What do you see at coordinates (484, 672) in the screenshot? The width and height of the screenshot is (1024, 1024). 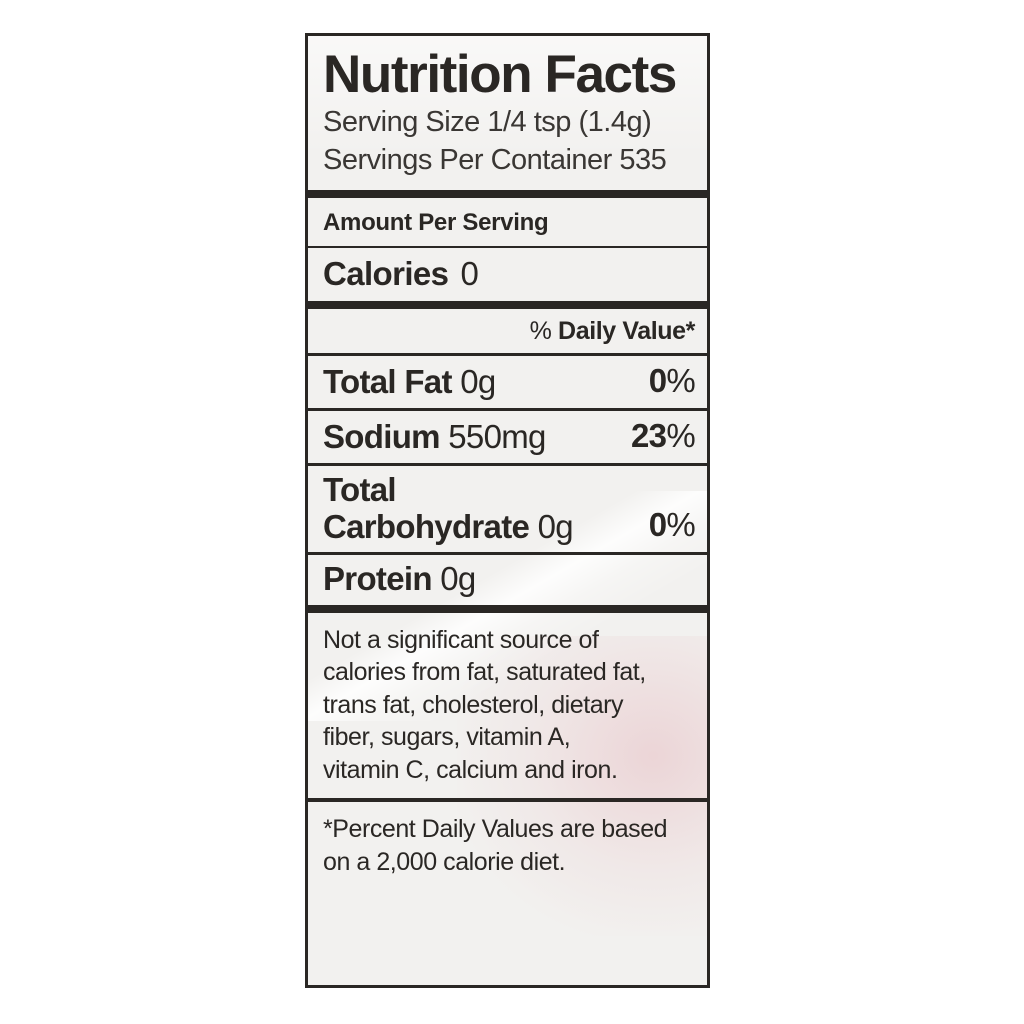 I see `not-significant-line: calories from fat, saturated fat,` at bounding box center [484, 672].